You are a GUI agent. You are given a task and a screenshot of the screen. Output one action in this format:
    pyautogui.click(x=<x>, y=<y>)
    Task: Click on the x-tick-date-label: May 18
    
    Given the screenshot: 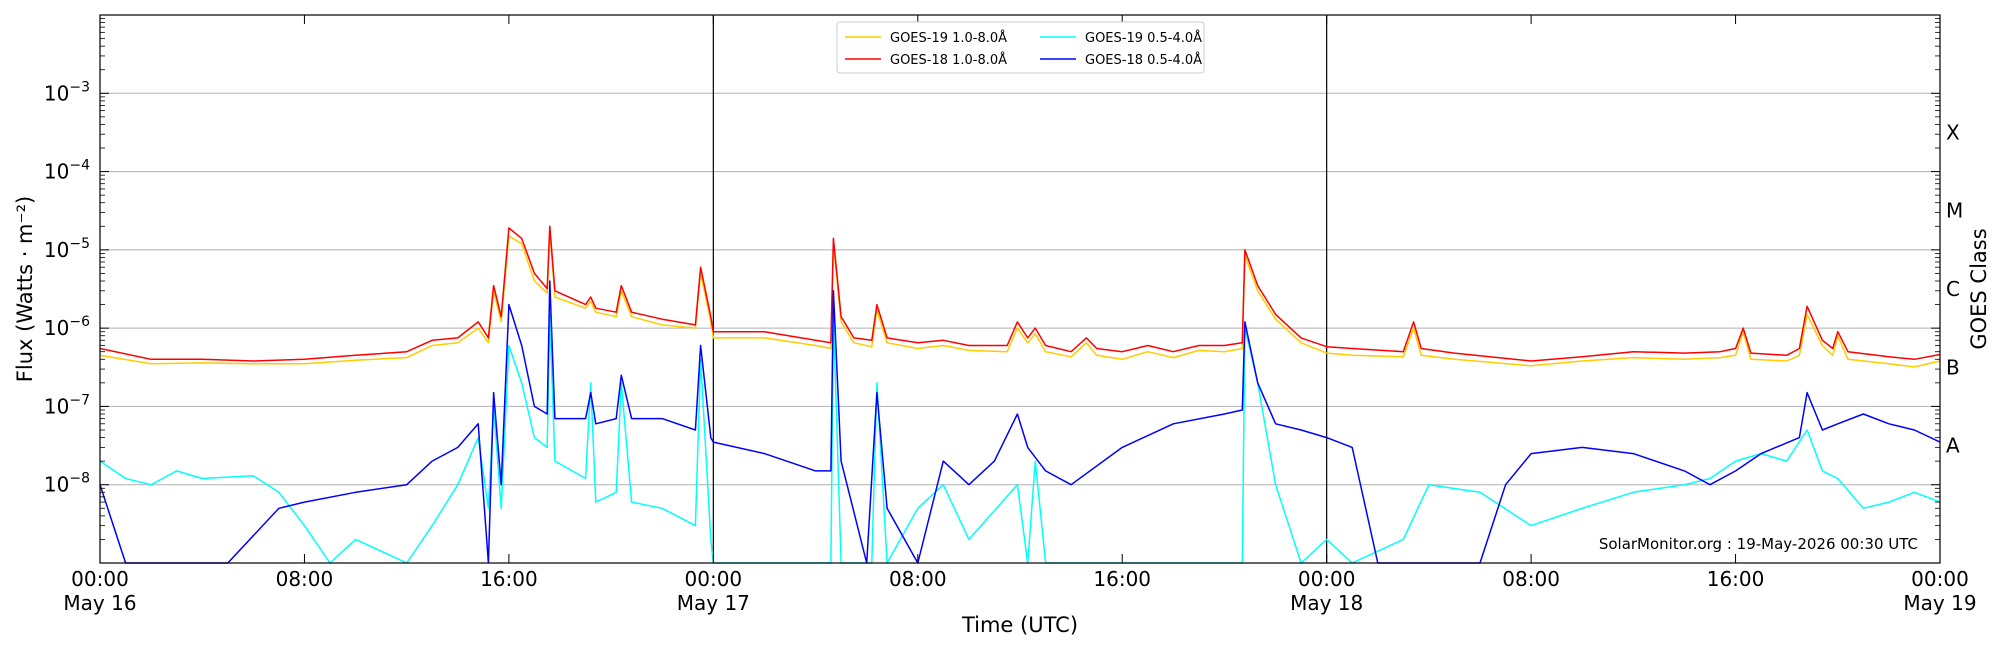 What is the action you would take?
    pyautogui.click(x=1326, y=603)
    